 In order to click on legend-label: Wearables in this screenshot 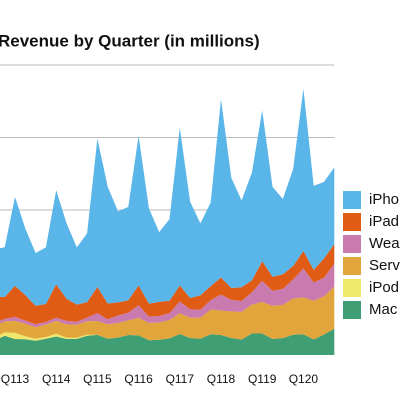, I will do `click(384, 243)`.